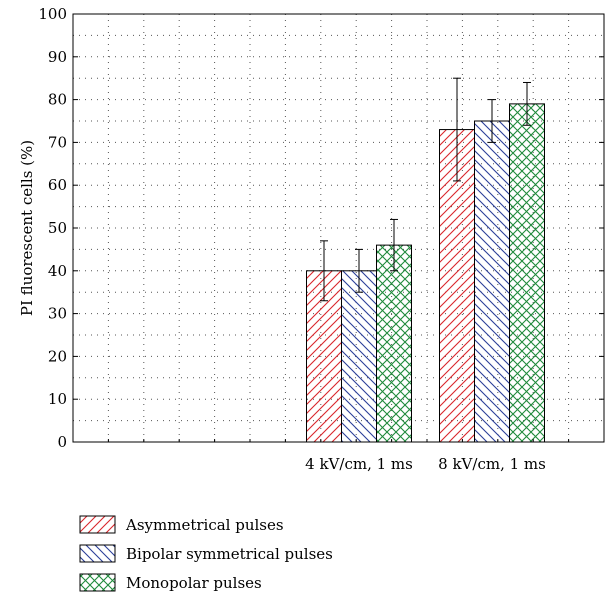  What do you see at coordinates (359, 464) in the screenshot?
I see `x-tick-label: 4 kV/cm, 1 ms` at bounding box center [359, 464].